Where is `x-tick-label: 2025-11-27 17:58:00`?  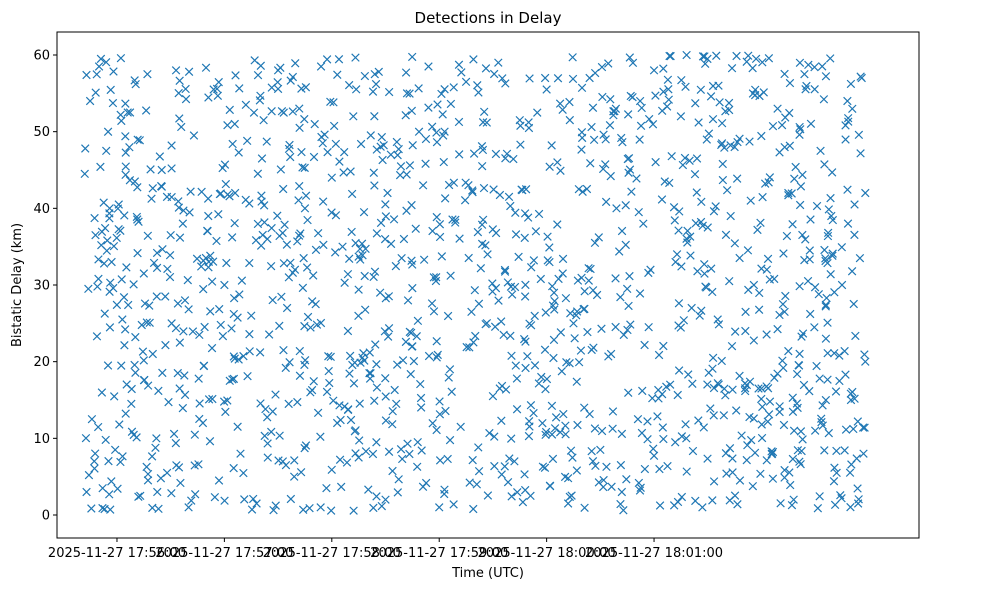 x-tick-label: 2025-11-27 17:58:00 is located at coordinates (332, 553).